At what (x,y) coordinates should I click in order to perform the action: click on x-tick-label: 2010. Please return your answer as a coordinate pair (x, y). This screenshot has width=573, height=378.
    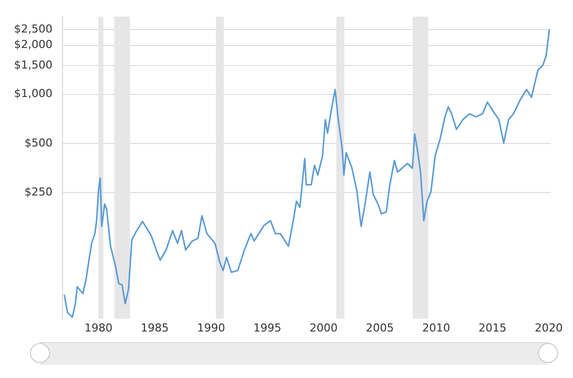
    Looking at the image, I should click on (436, 327).